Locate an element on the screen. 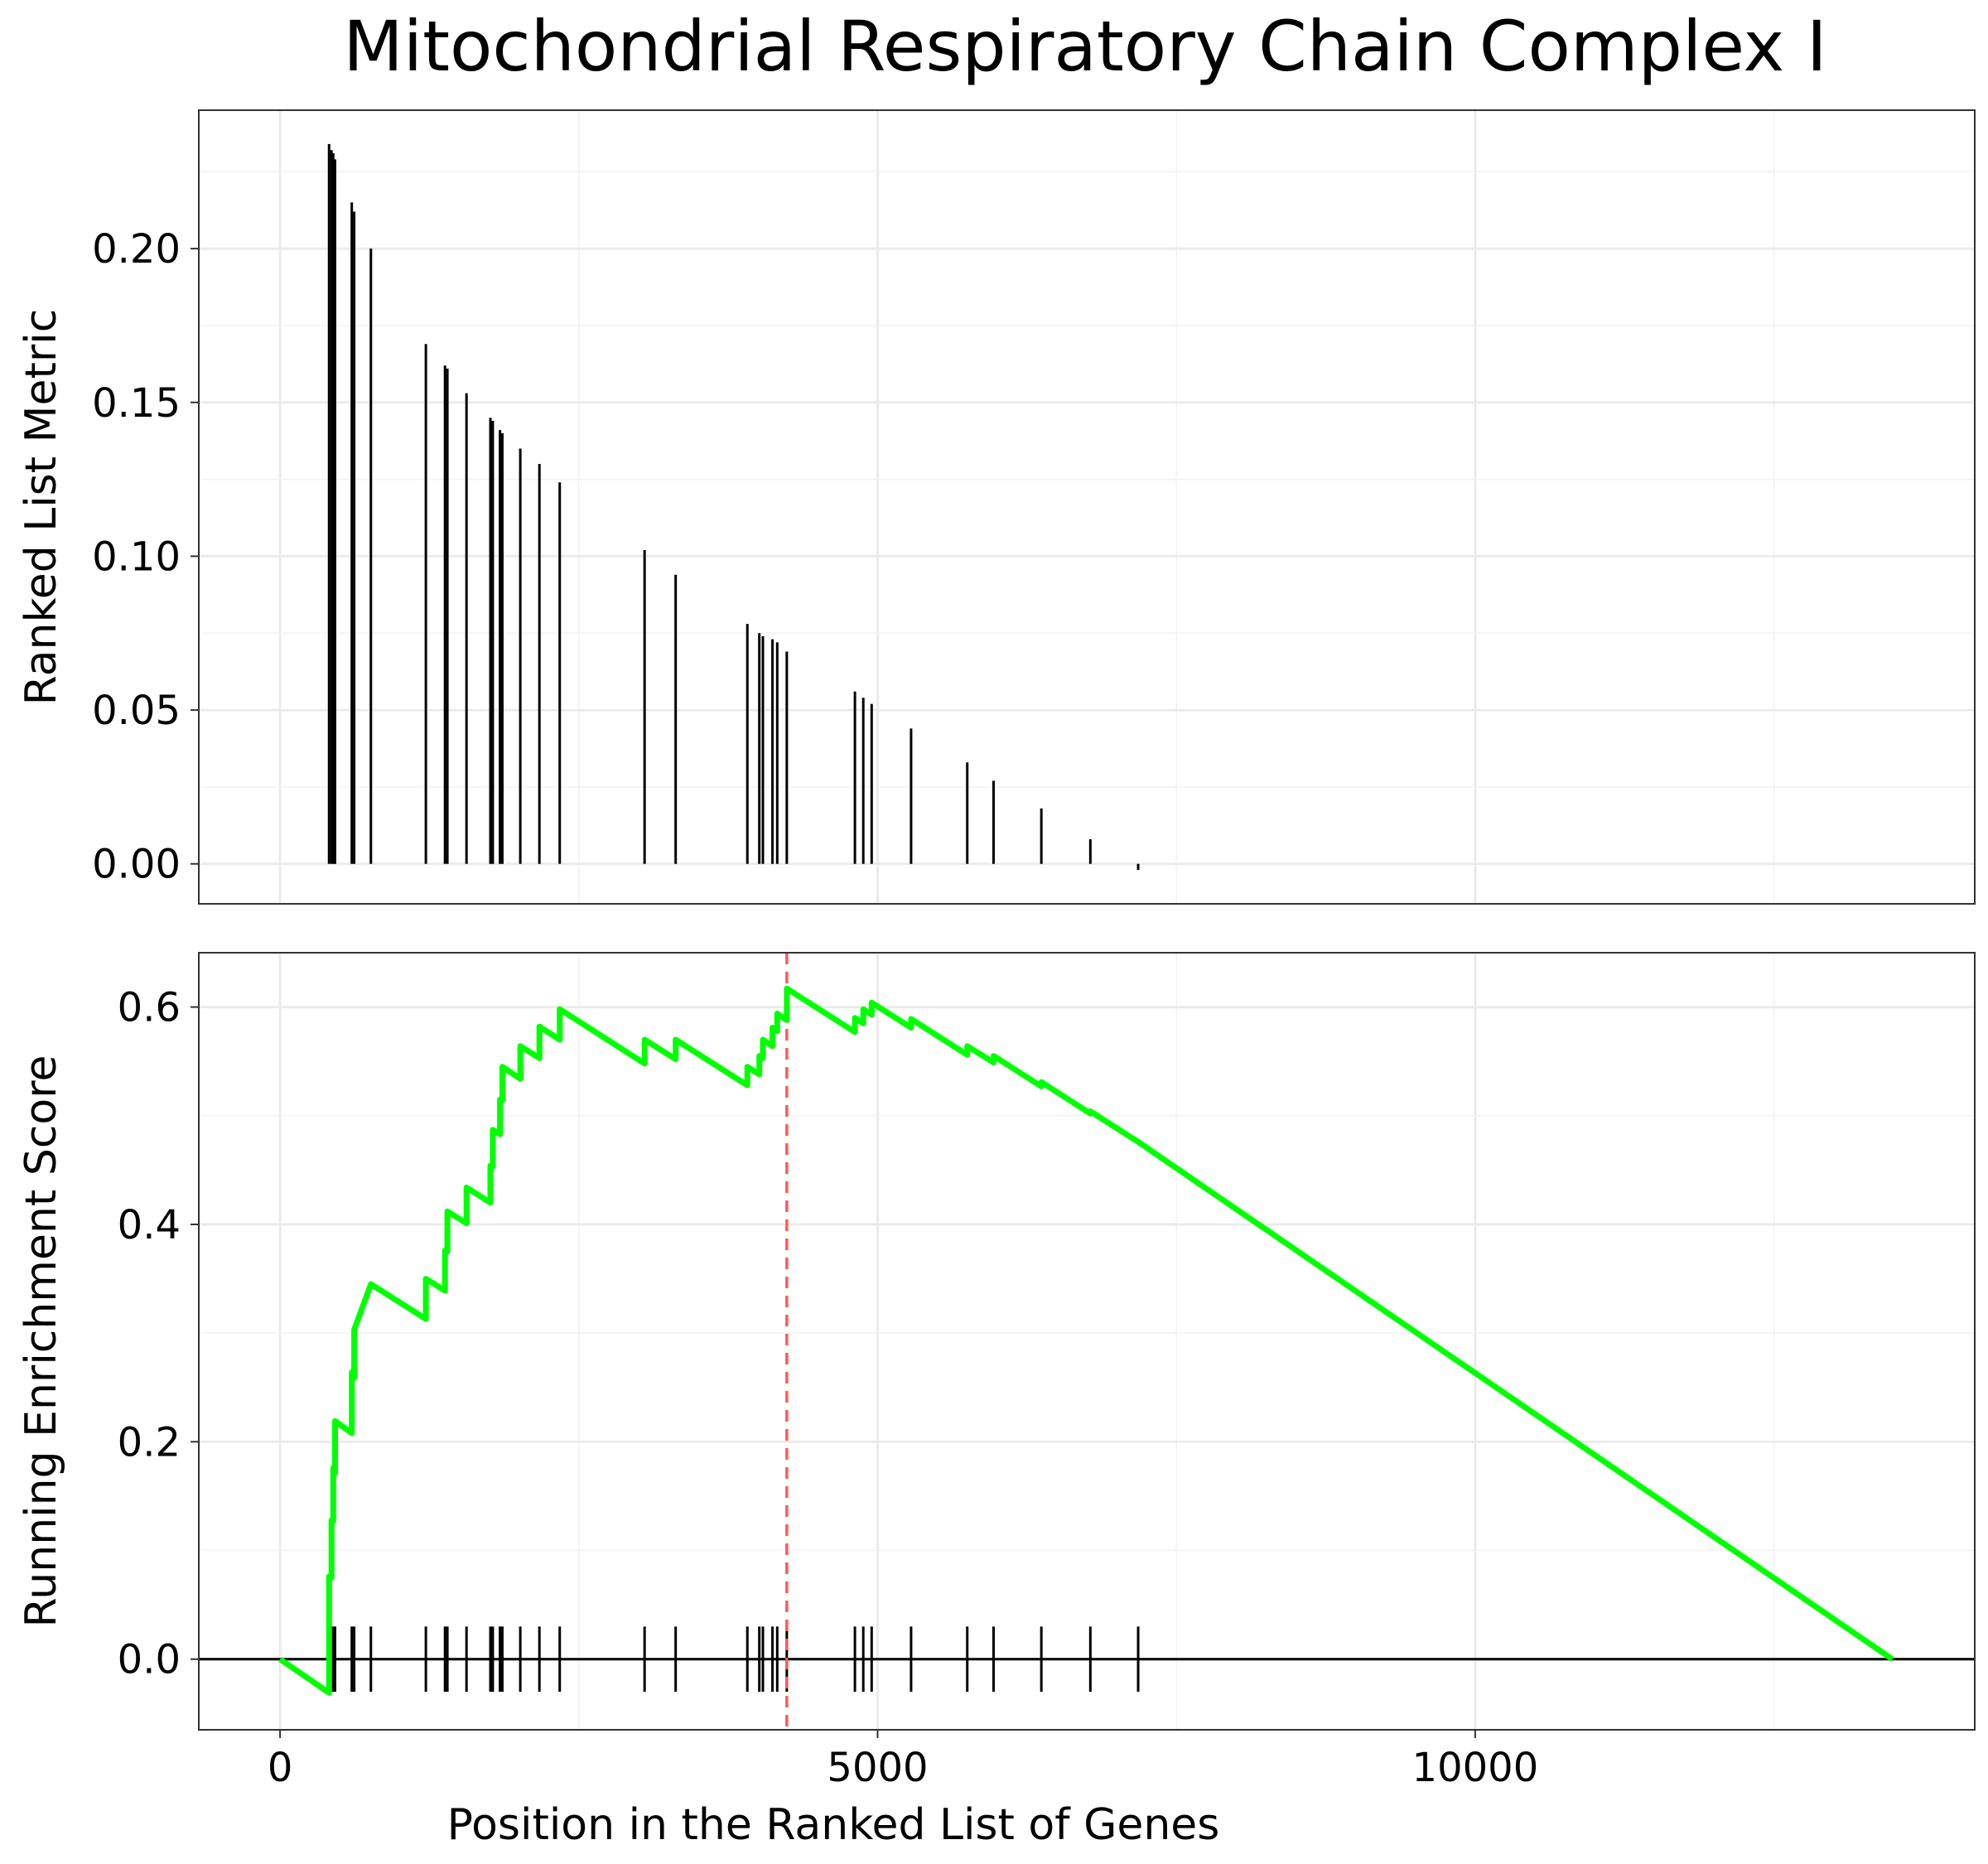  top-panel-y-ticks: 0.00 0.05 0.10 0.15 0.20 is located at coordinates (145, 557).